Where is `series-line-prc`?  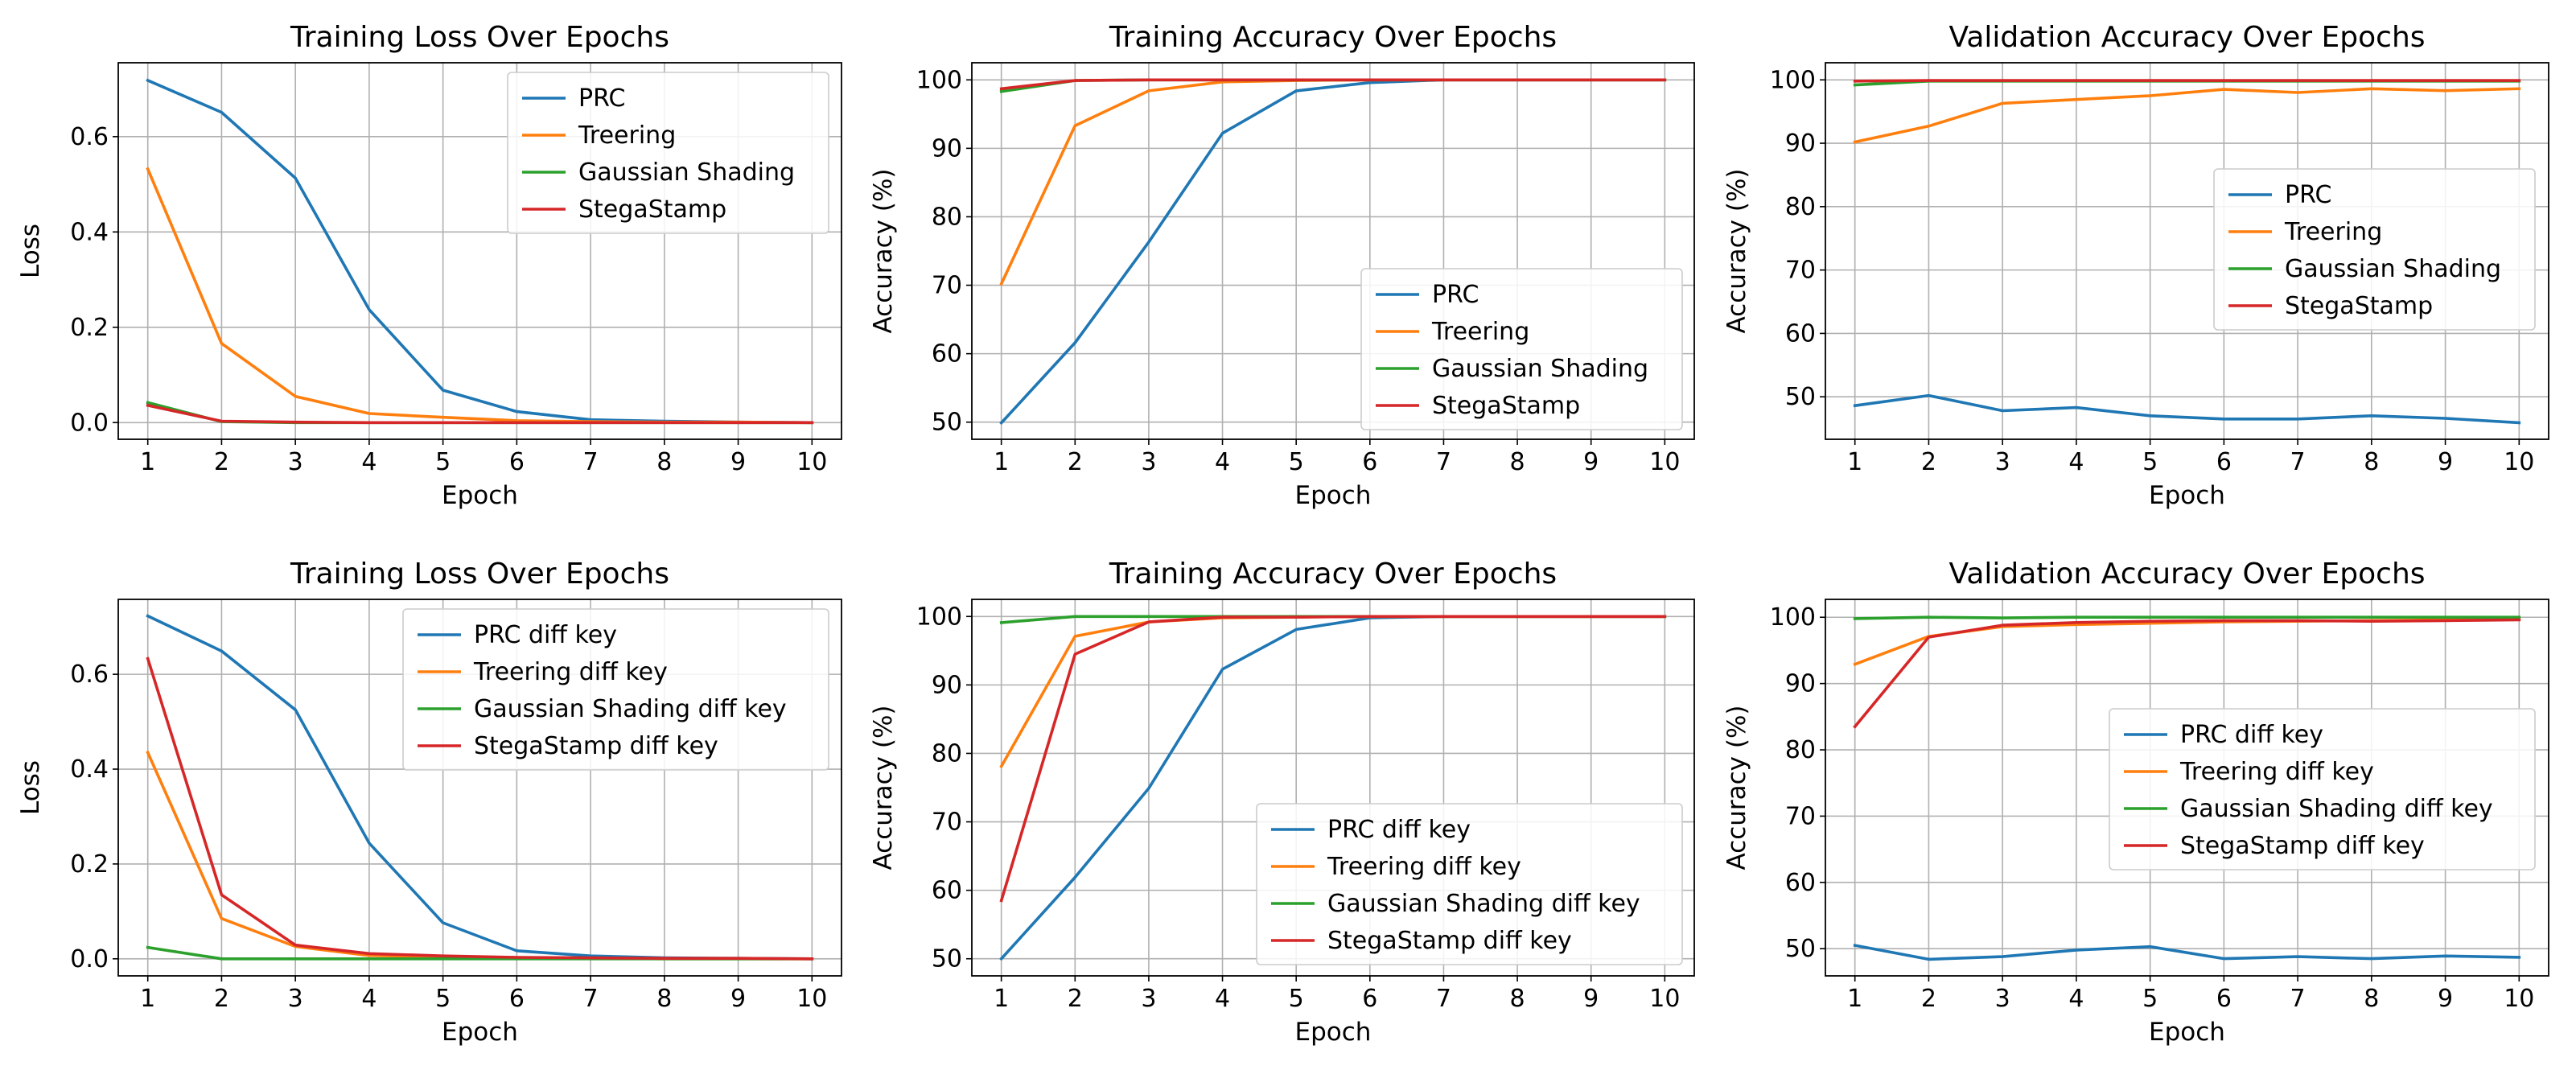
series-line-prc is located at coordinates (2187, 409).